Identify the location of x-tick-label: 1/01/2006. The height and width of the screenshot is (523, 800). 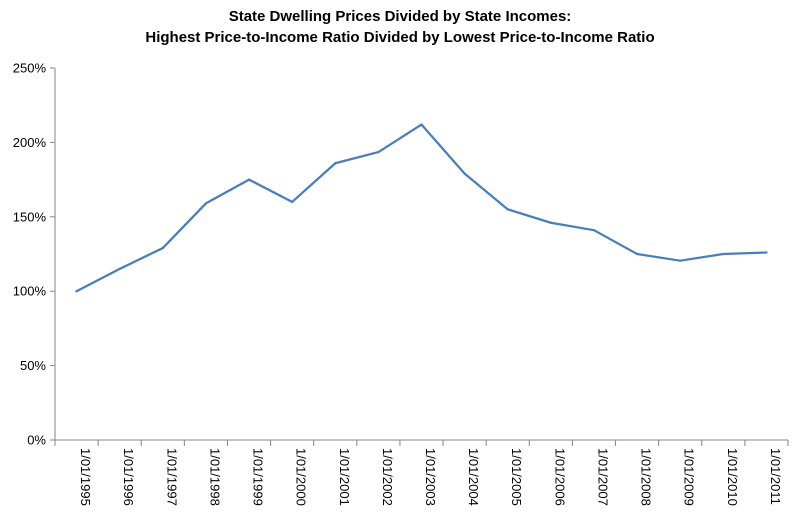
(559, 477).